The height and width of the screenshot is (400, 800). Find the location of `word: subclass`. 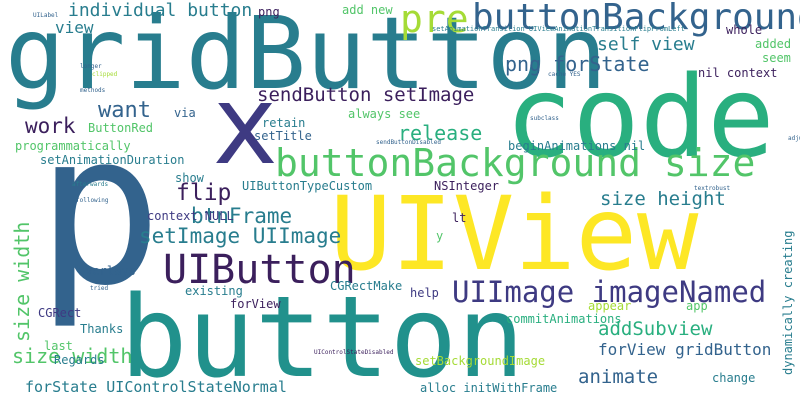

word: subclass is located at coordinates (544, 118).